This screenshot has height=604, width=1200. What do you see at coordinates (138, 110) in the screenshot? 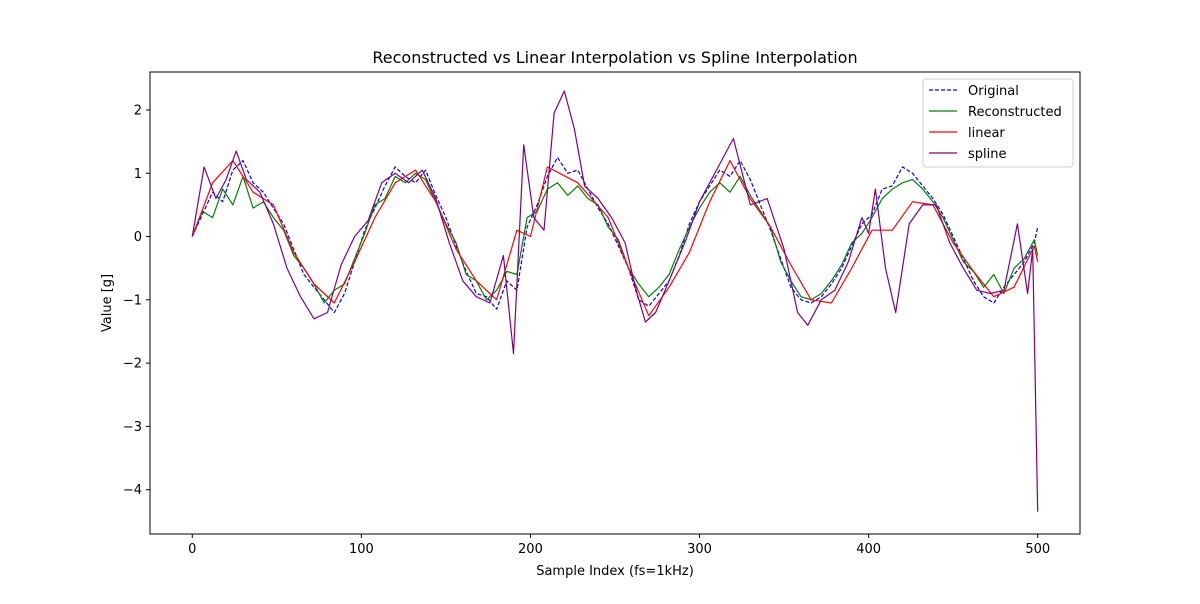
I see `y-tick-label: 2` at bounding box center [138, 110].